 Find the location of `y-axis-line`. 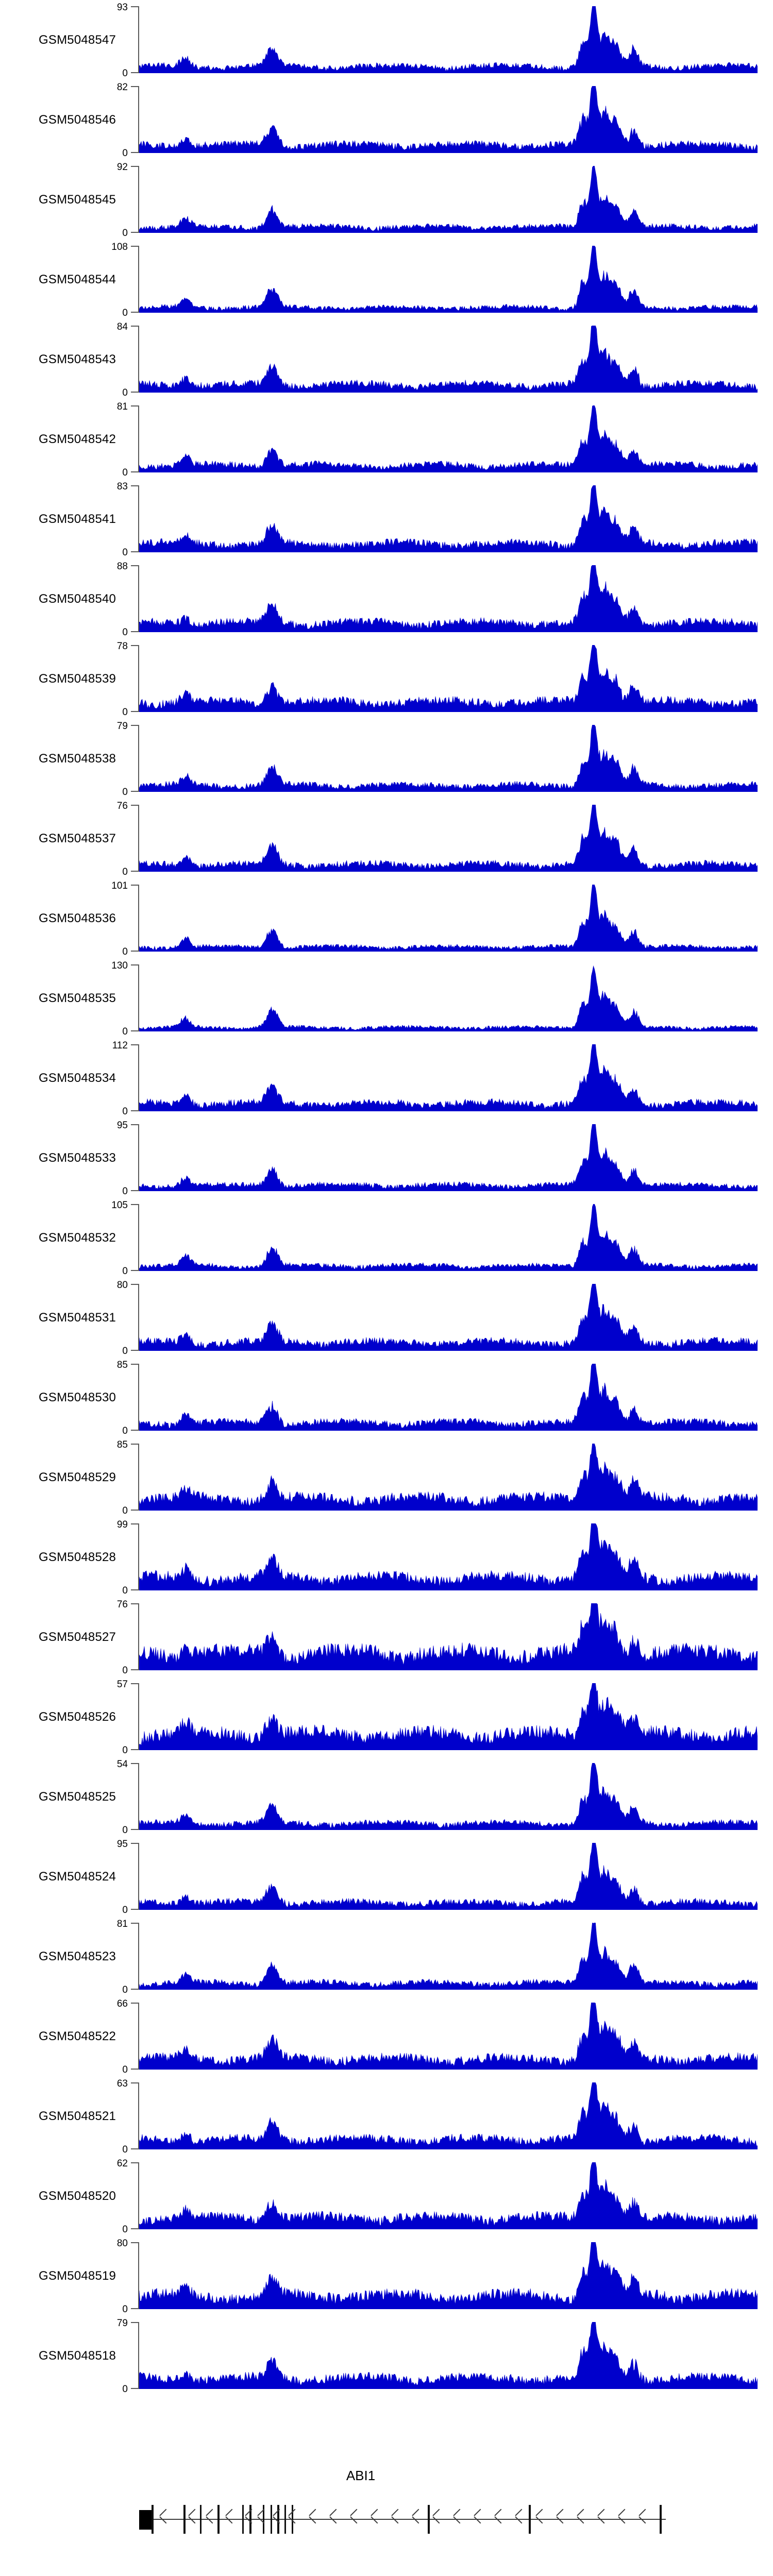

y-axis-line is located at coordinates (139, 838).